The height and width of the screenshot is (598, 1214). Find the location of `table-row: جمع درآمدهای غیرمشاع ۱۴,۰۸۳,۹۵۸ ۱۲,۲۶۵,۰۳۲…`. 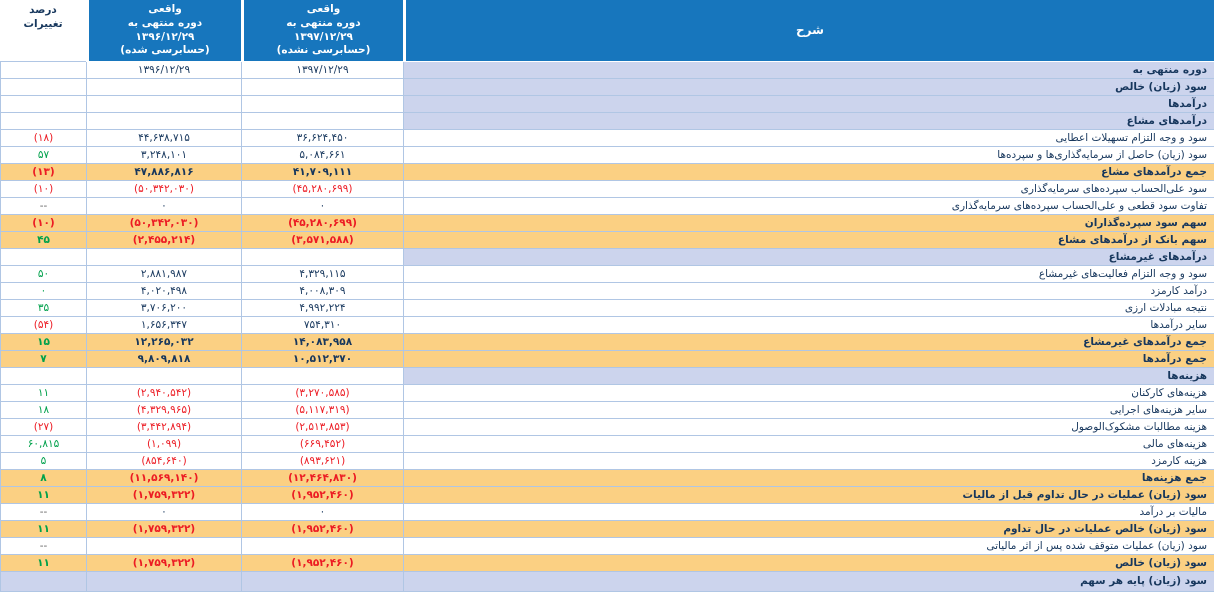

table-row: جمع درآمدهای غیرمشاع ۱۴,۰۸۳,۹۵۸ ۱۲,۲۶۵,۰۳۲… is located at coordinates (607, 342).